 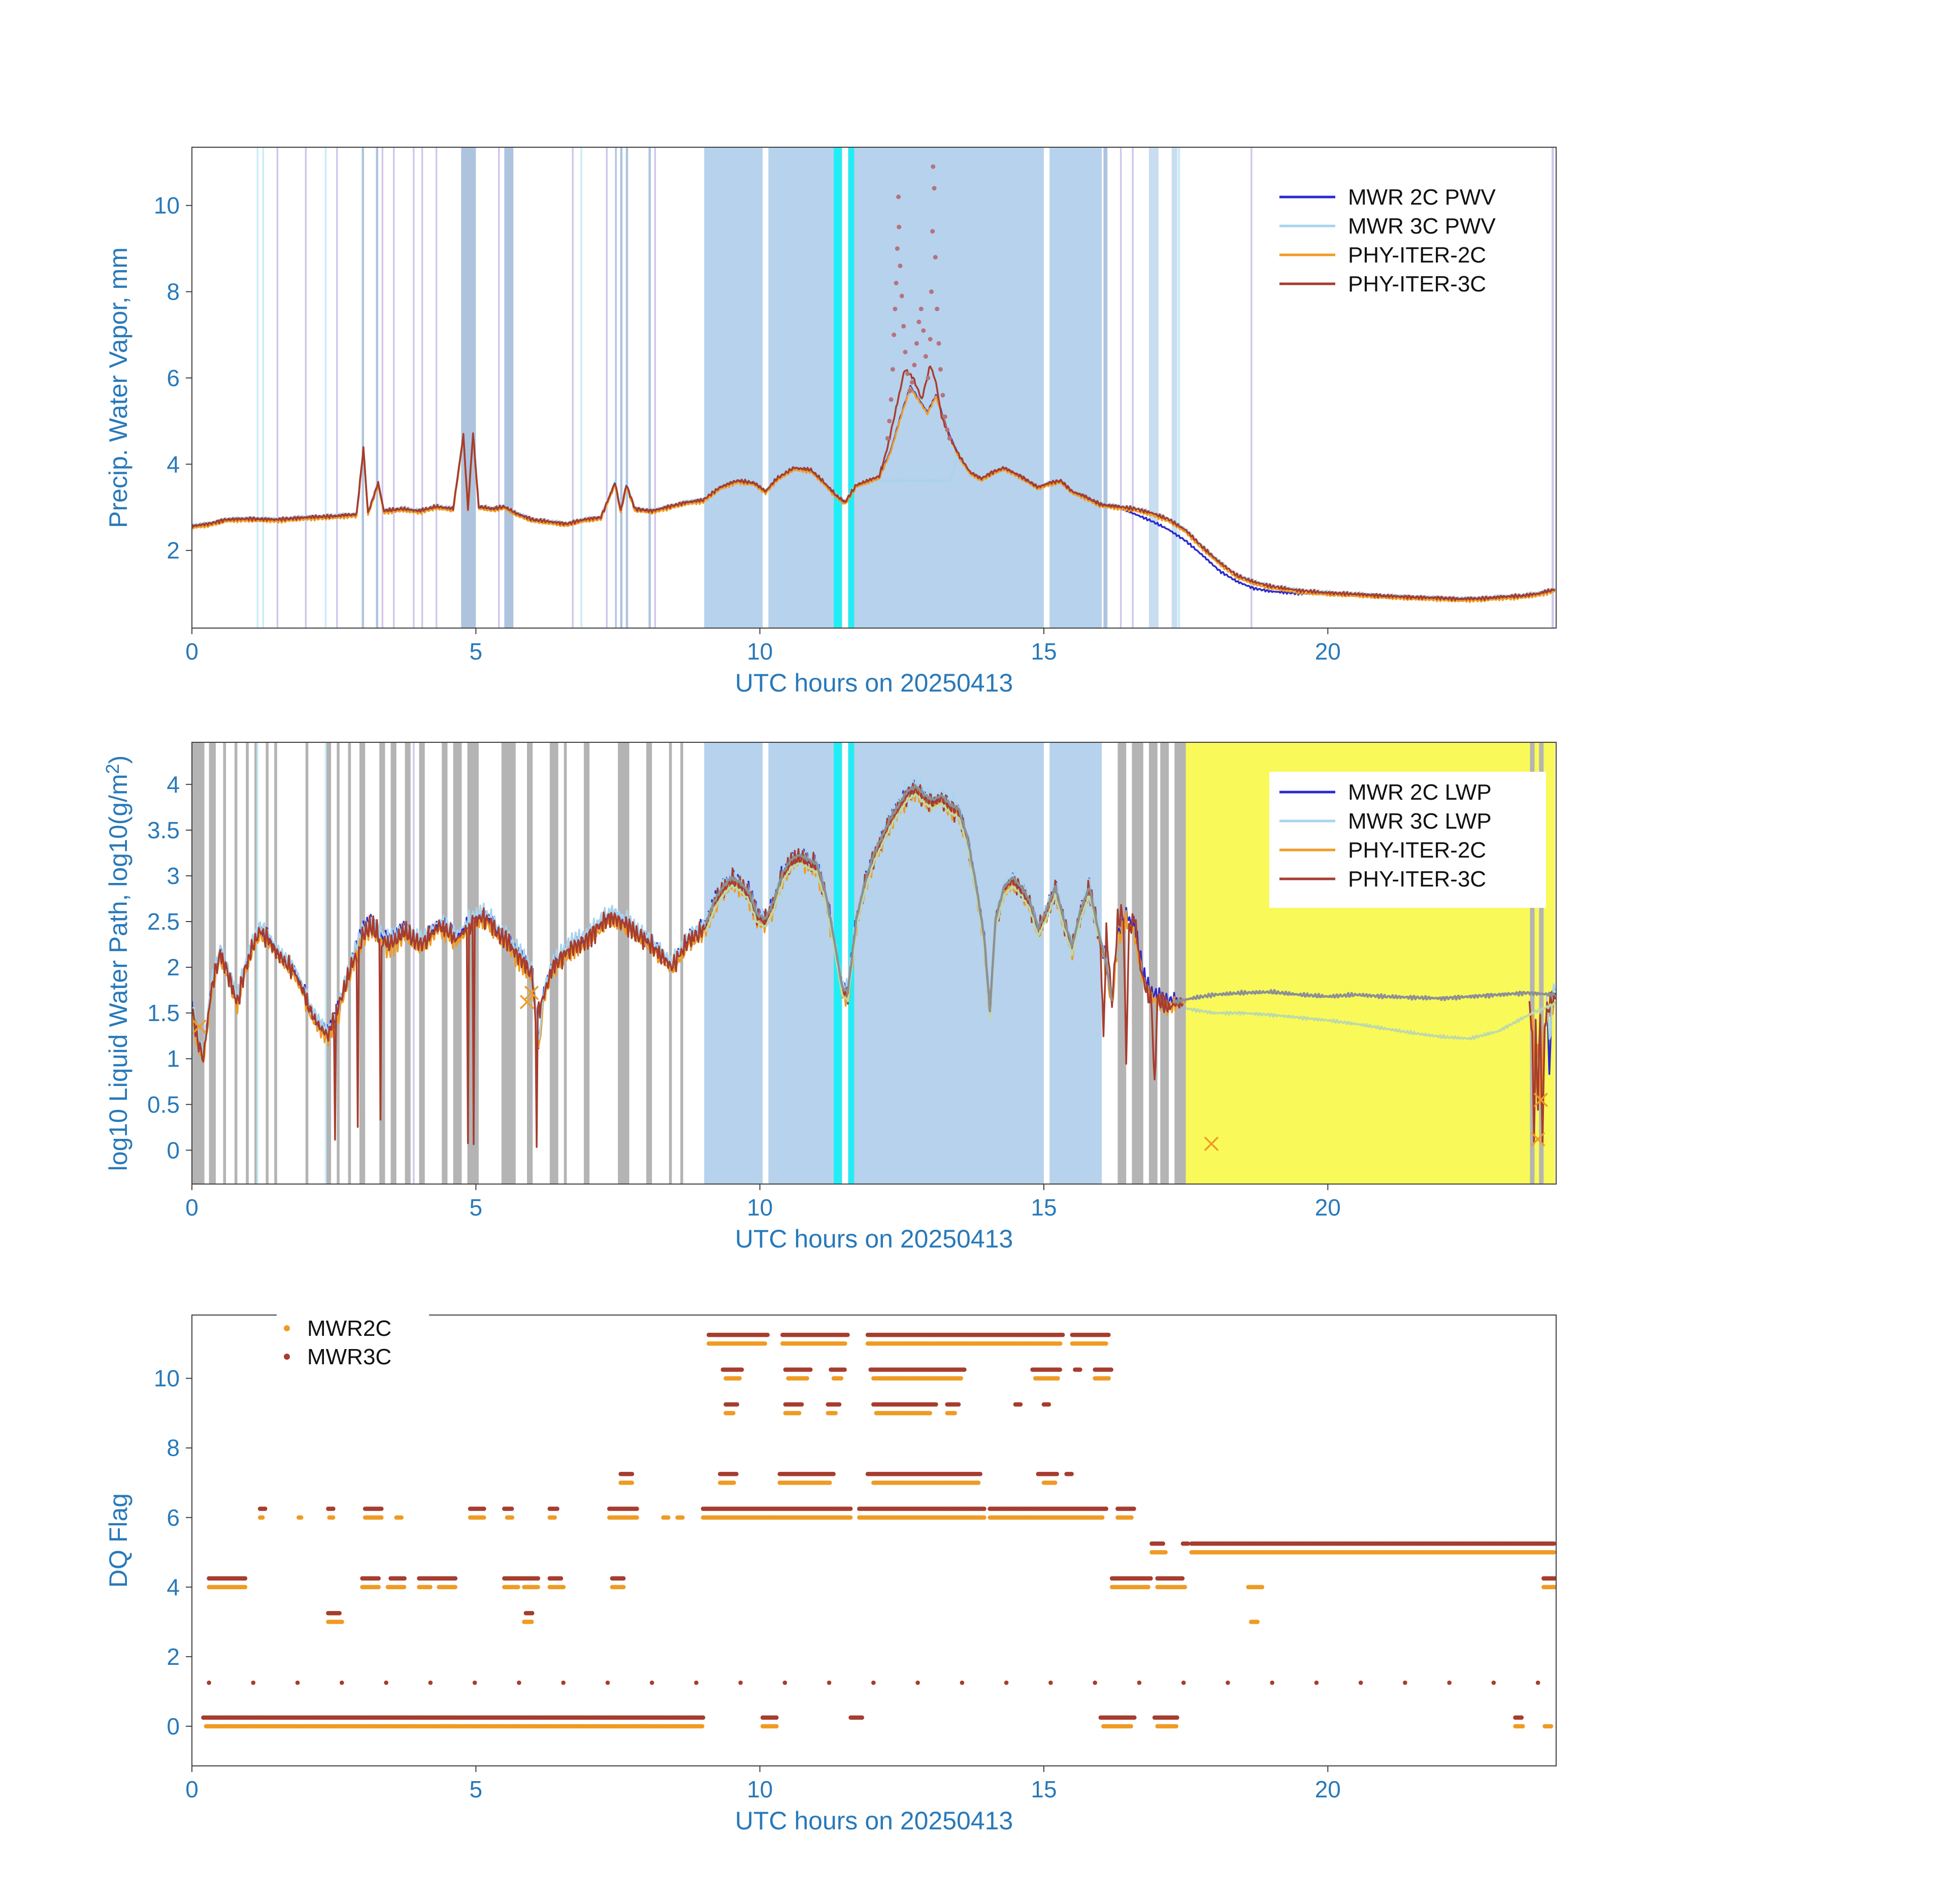 I want to click on legend-label: MWR 2C LWP, so click(x=1420, y=793).